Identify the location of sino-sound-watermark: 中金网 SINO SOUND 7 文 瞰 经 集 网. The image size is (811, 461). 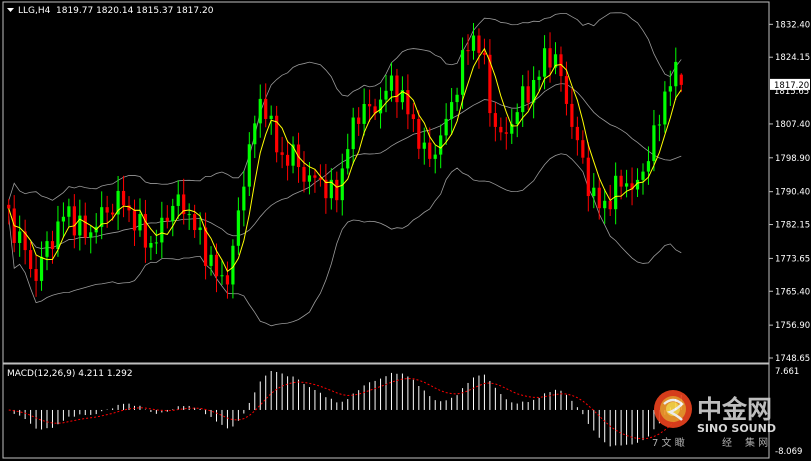
(714, 419).